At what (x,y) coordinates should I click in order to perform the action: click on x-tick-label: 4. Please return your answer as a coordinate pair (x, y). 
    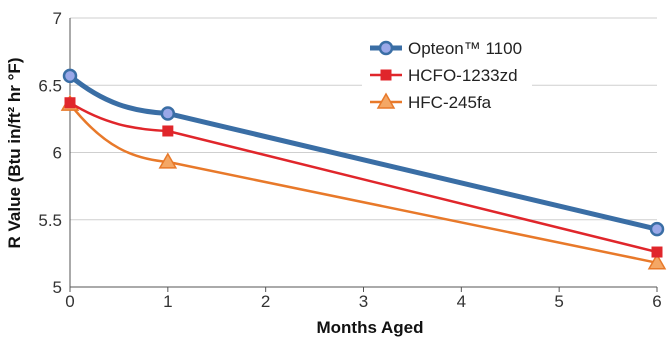
    Looking at the image, I should click on (461, 301).